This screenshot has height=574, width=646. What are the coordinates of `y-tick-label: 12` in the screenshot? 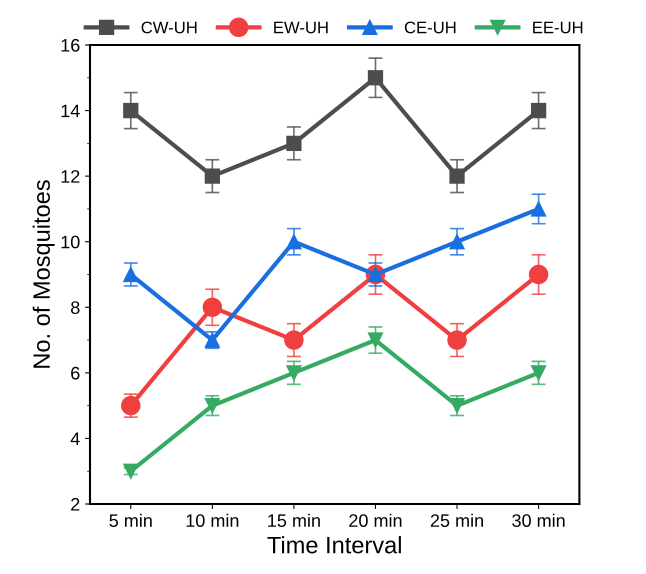 It's located at (71, 176).